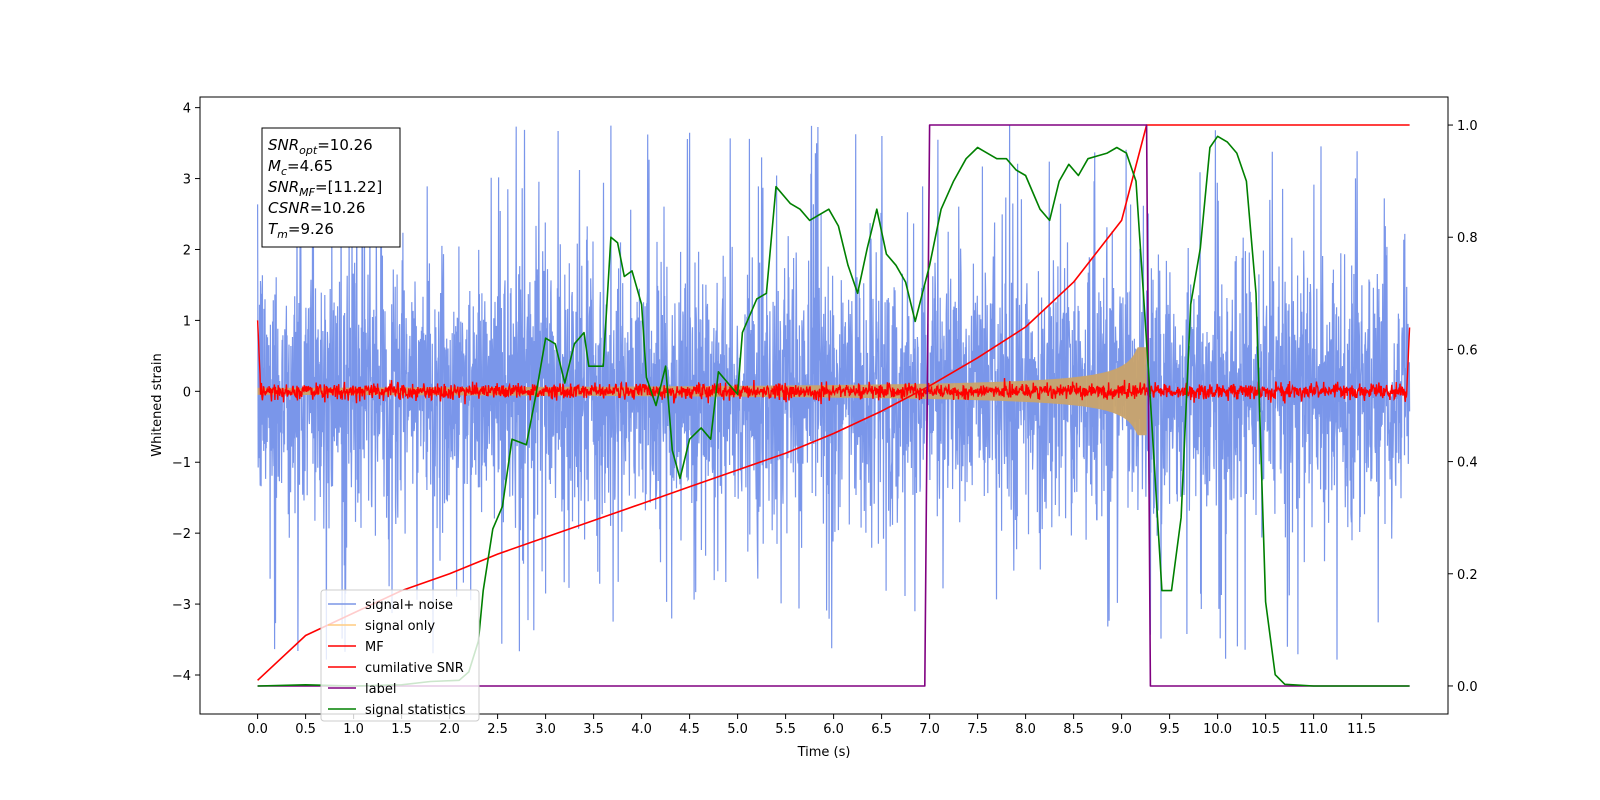 This screenshot has width=1600, height=800. Describe the element at coordinates (593, 729) in the screenshot. I see `x-tick-label: 3.5` at that location.